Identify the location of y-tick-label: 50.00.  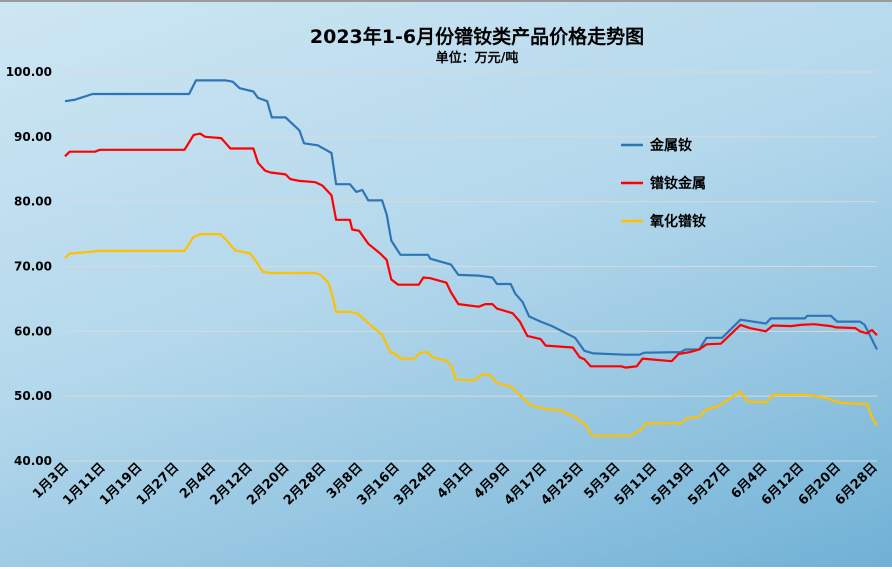
(33, 396).